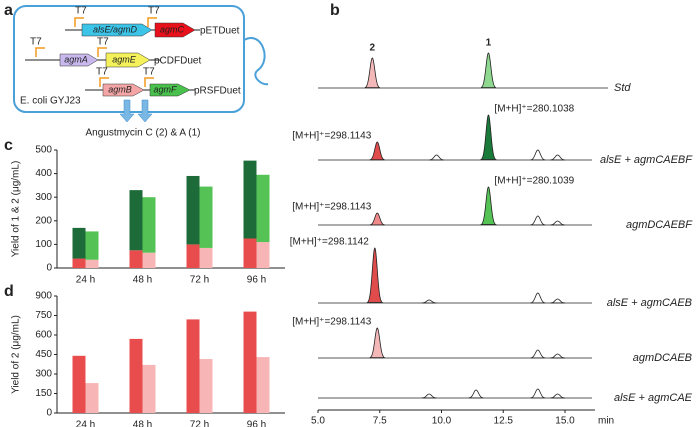 The image size is (699, 427). Describe the element at coordinates (335, 10) in the screenshot. I see `panel-label: b` at that location.